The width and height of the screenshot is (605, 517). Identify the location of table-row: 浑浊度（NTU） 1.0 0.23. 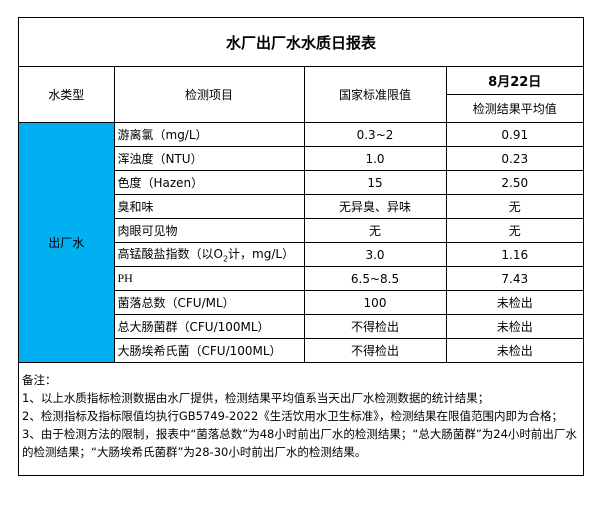
(301, 158).